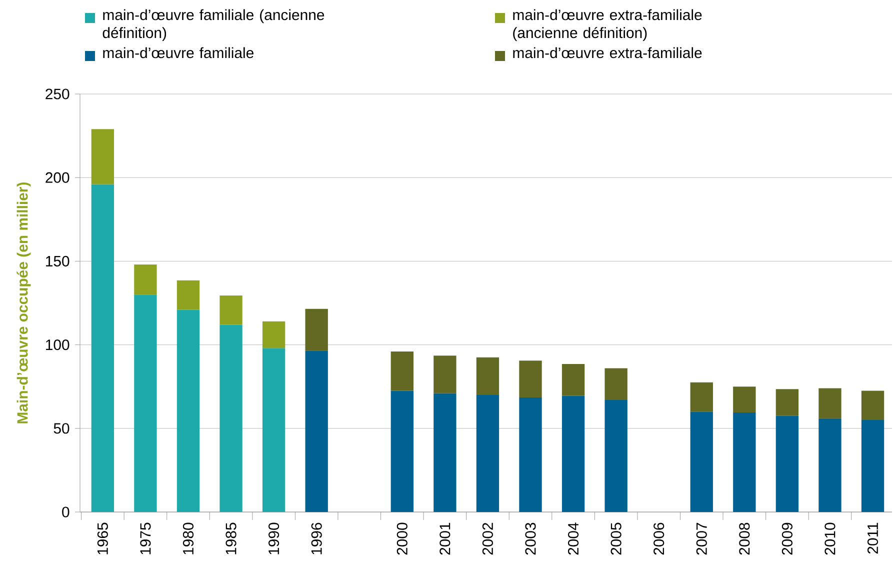 The height and width of the screenshot is (568, 894). I want to click on y-tick-label: 50, so click(62, 428).